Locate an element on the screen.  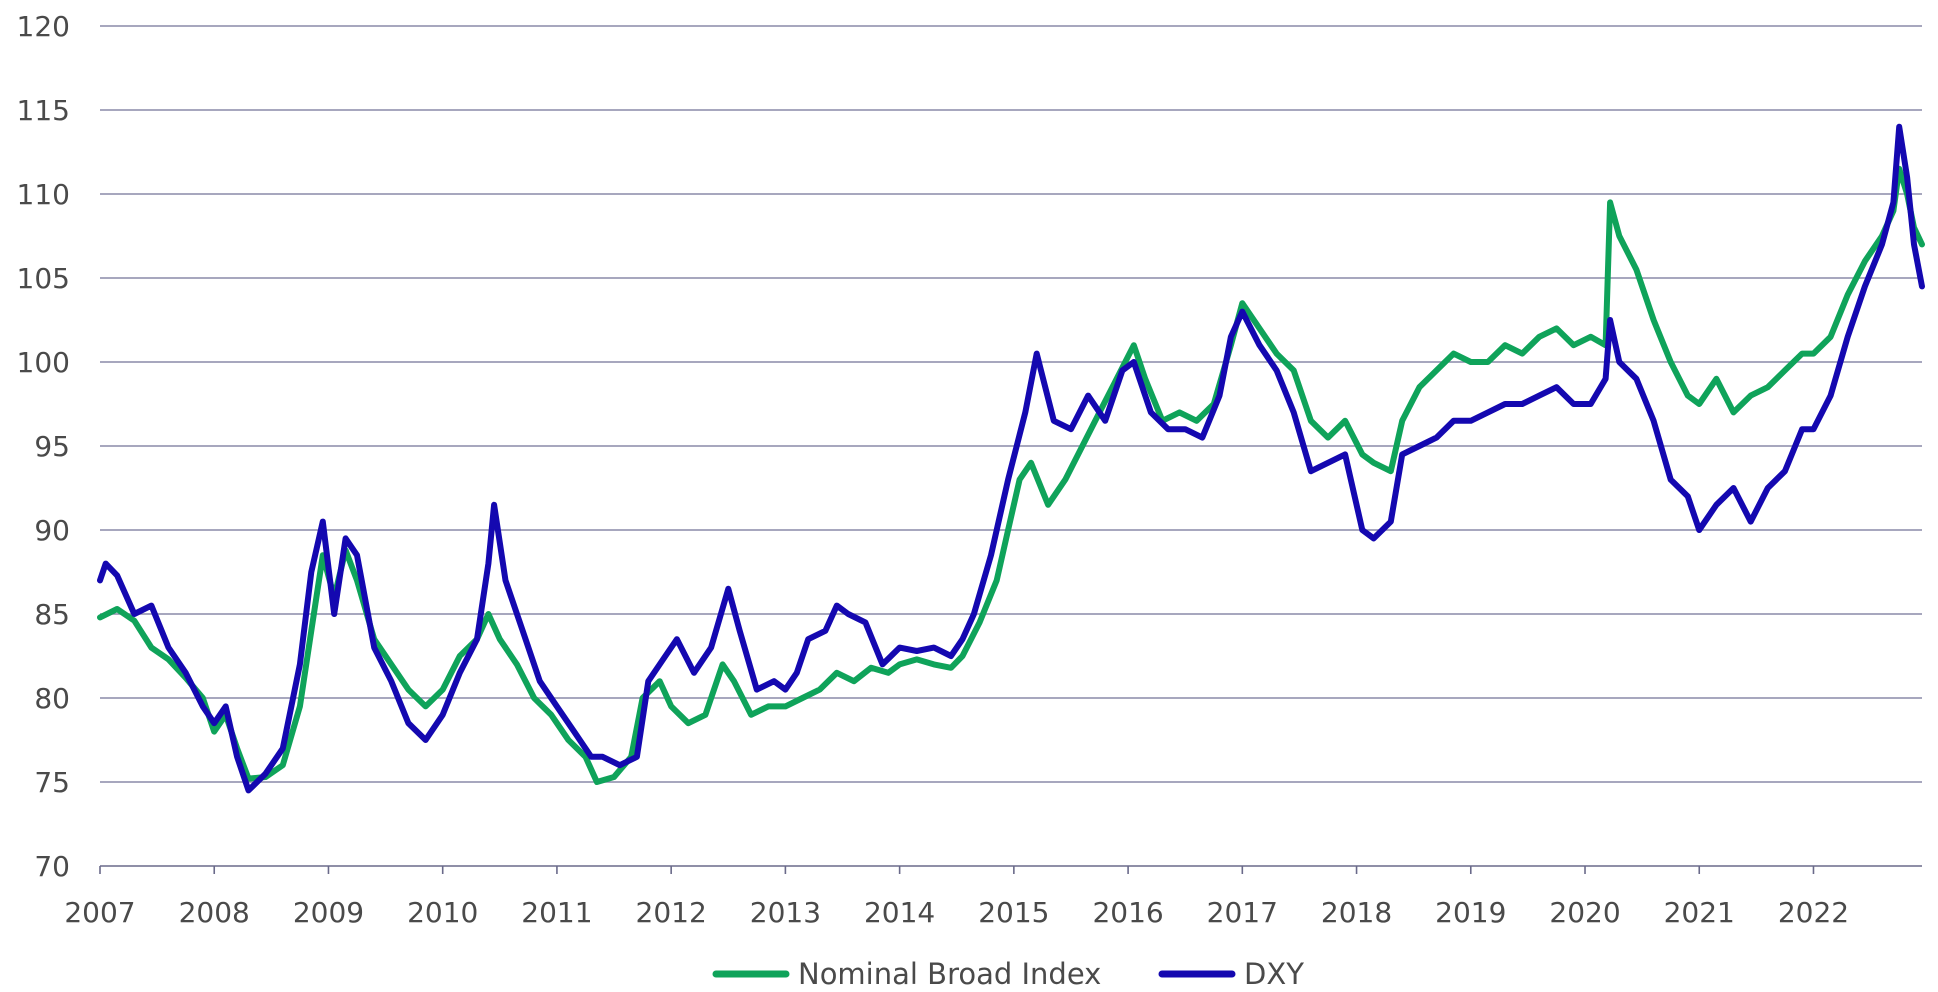
x-tick-label: 2010 is located at coordinates (442, 912).